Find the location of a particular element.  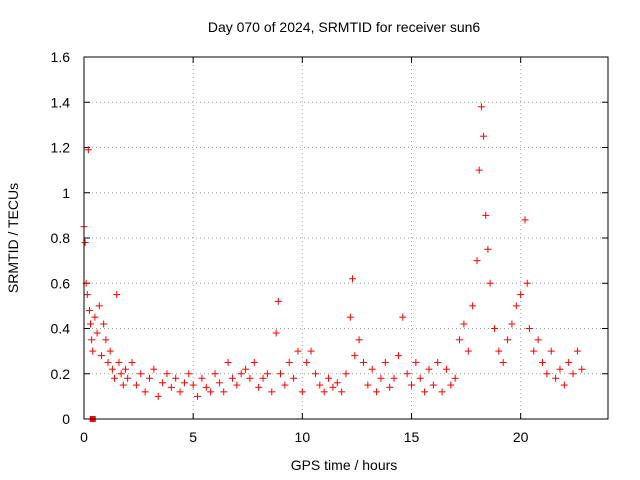

y-tick-label: 0.8 is located at coordinates (61, 238).